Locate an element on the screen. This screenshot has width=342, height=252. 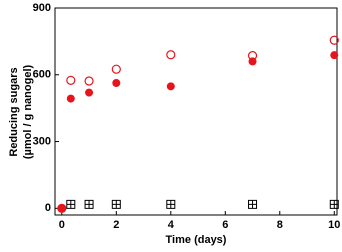
x-tick-label: 8 is located at coordinates (280, 225).